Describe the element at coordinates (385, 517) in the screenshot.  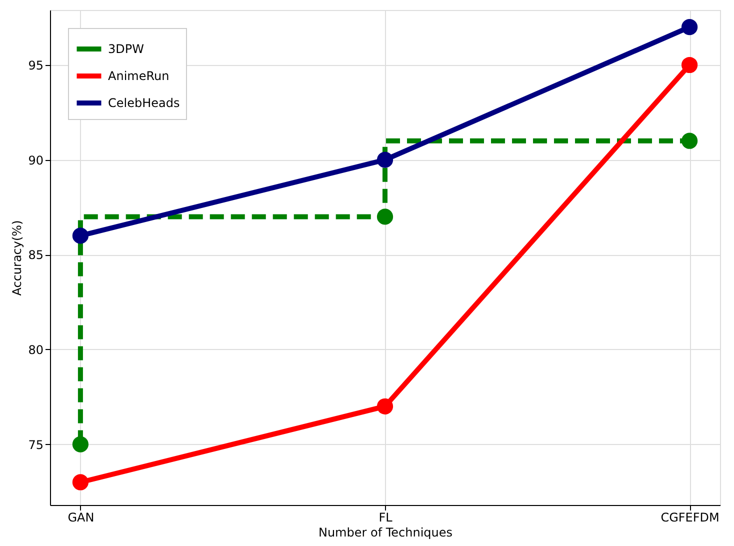
I see `x-tick-label: FL` at that location.